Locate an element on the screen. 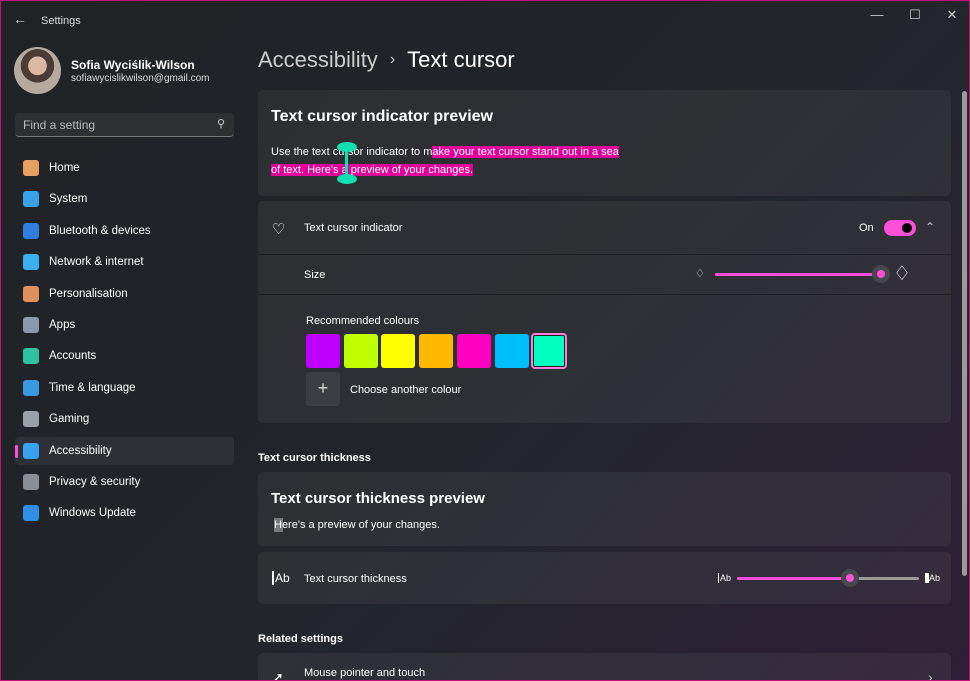 This screenshot has height=681, width=970. thickness-section-title: Text cursor thickness is located at coordinates (314, 458).